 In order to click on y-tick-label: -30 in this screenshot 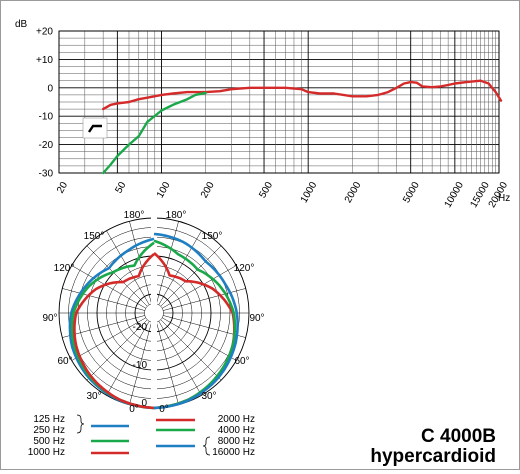, I will do `click(46, 174)`.